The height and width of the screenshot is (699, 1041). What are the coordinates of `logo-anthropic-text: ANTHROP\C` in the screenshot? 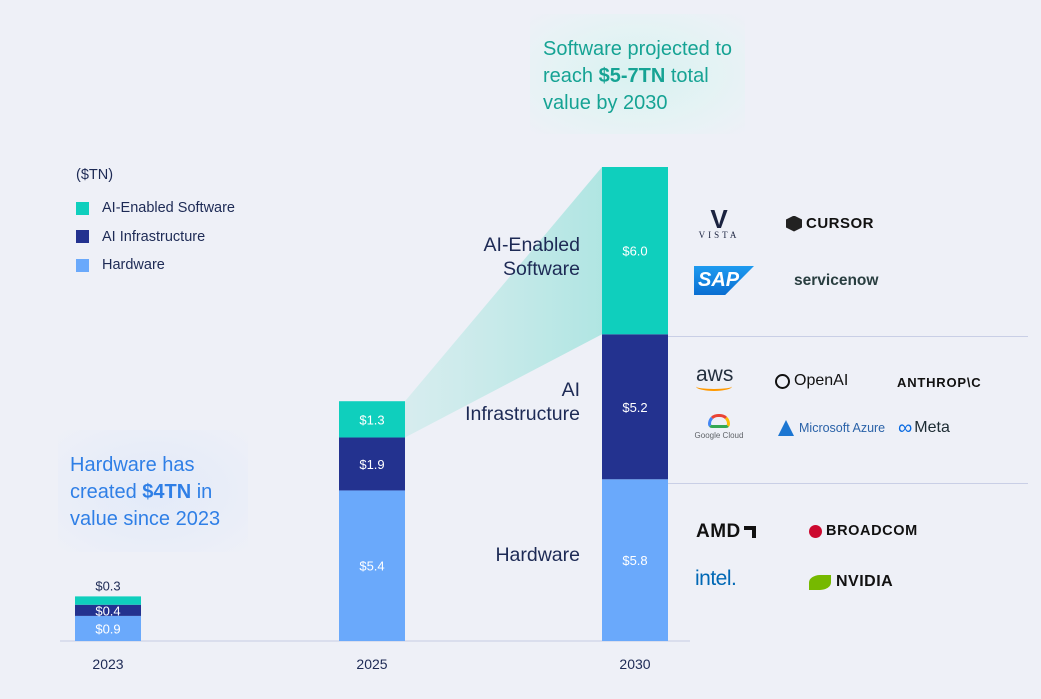 It's located at (939, 382).